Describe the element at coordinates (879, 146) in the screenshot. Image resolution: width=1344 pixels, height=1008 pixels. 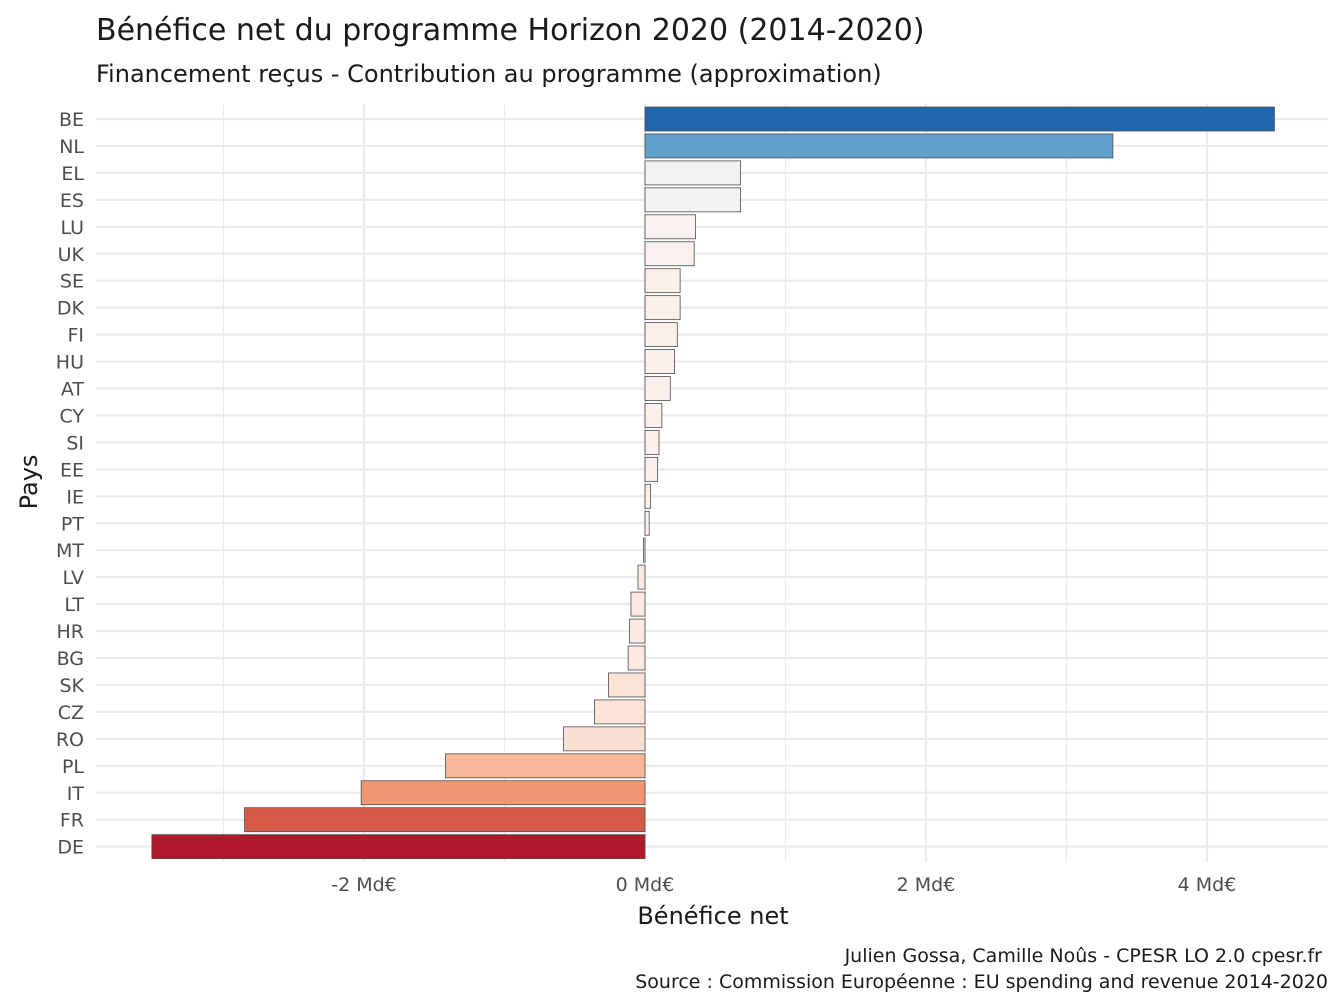
I see `bar-nl` at that location.